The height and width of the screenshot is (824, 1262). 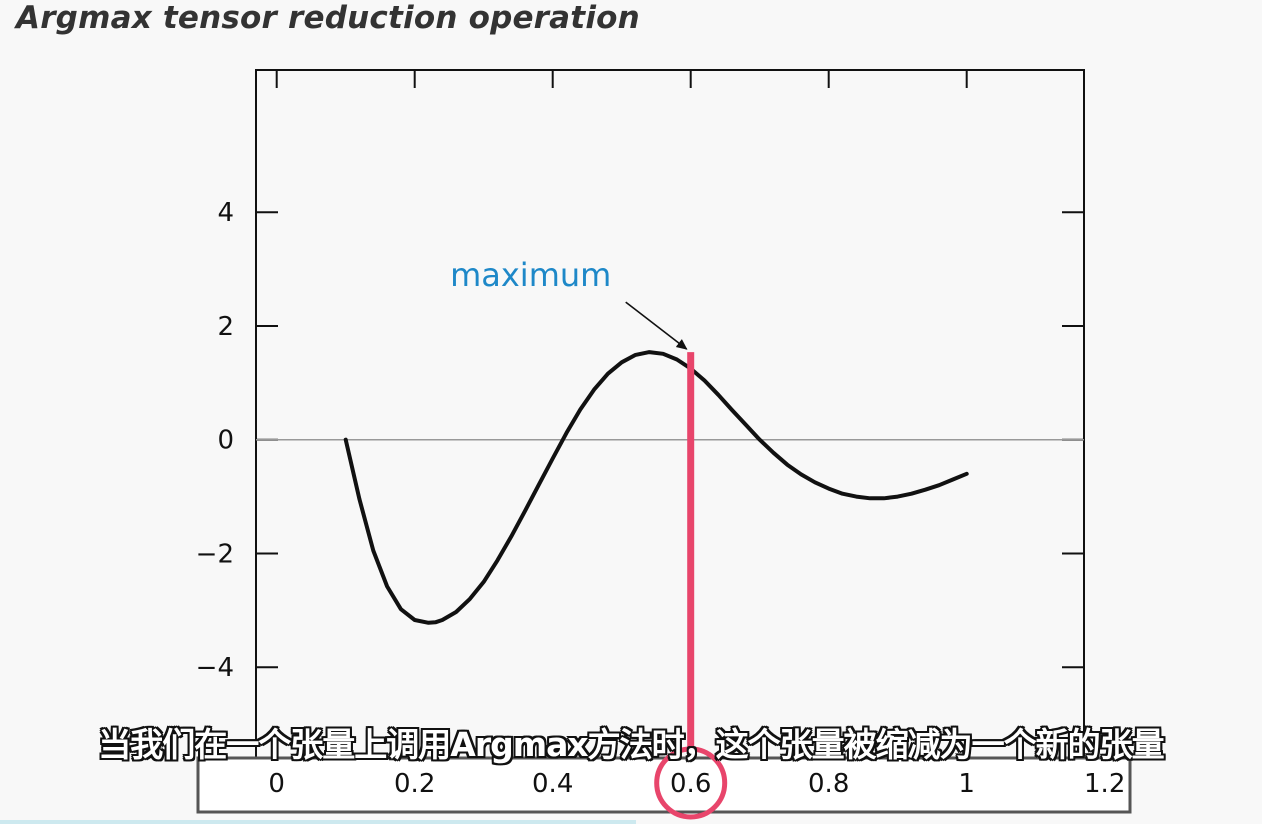 I want to click on x-tick-label: 0.6, so click(x=690, y=784).